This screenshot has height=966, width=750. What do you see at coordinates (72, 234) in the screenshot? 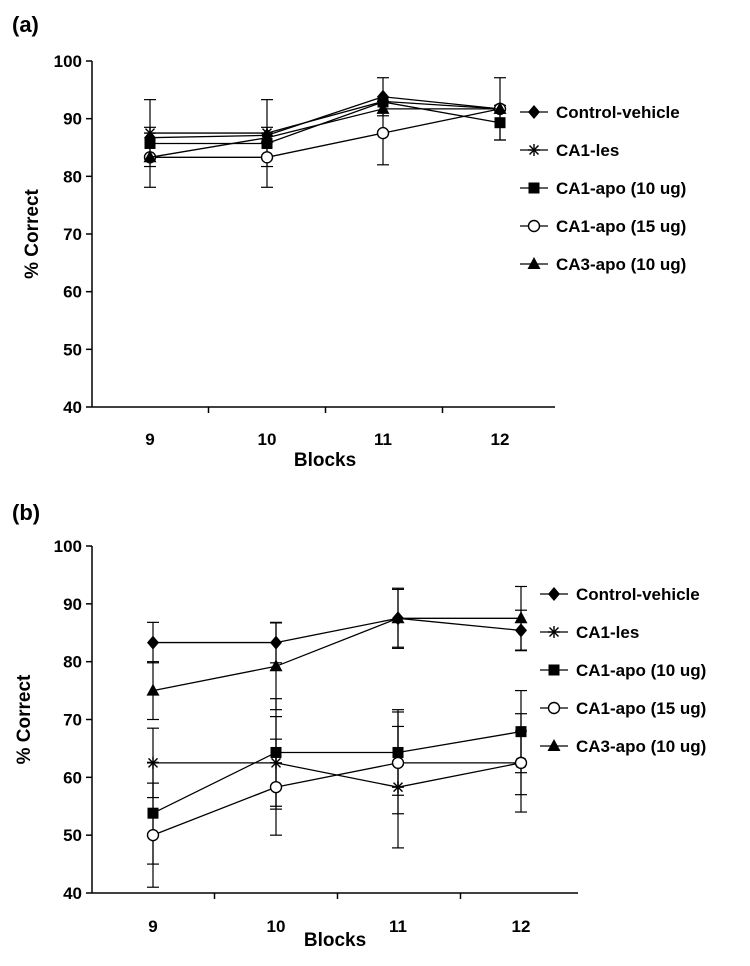
I see `panel-a-y-tick-label: 70` at bounding box center [72, 234].